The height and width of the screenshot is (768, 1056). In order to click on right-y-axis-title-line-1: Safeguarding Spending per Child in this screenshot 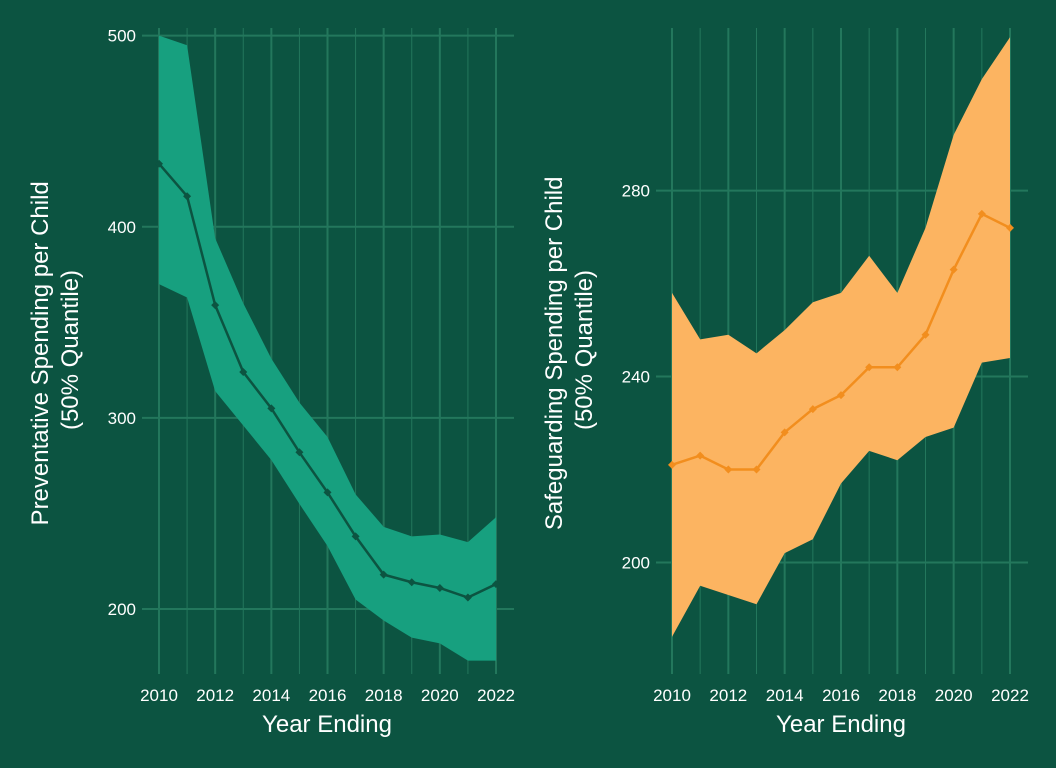, I will do `click(554, 354)`.